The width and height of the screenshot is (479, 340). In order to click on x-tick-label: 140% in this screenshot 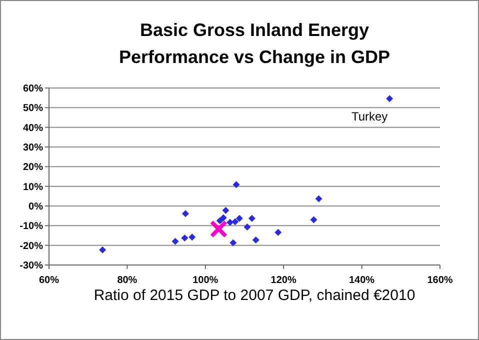, I will do `click(362, 280)`.